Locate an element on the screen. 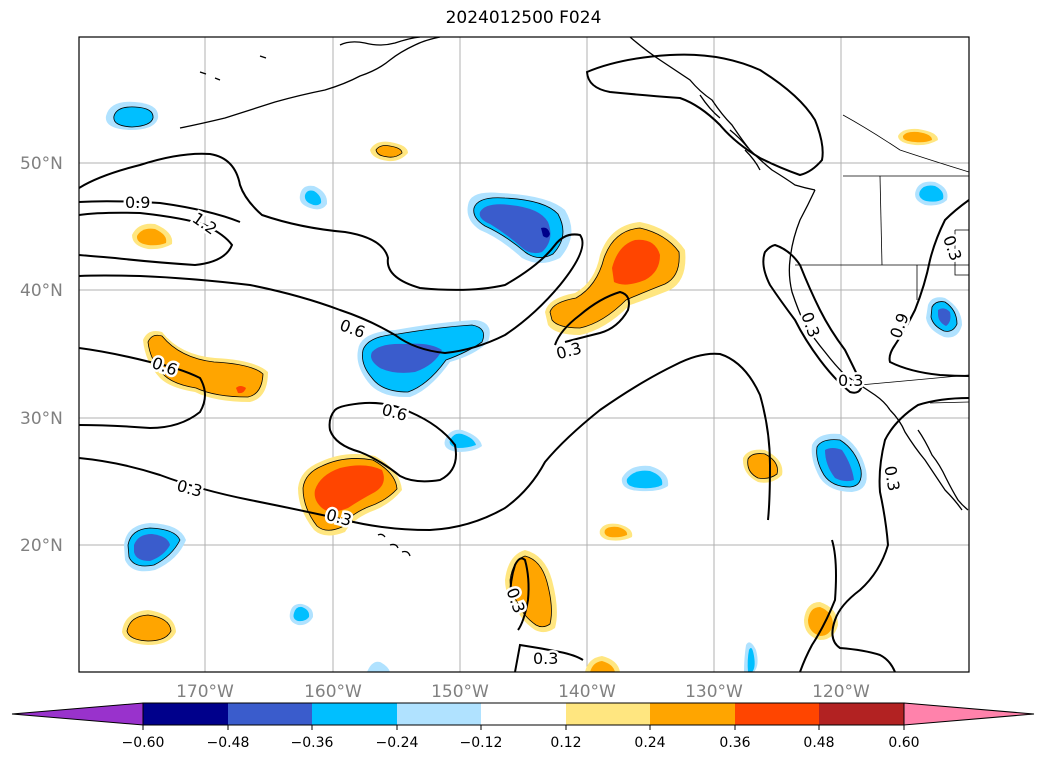 This screenshot has width=1047, height=765. colorbar-tick-label: 0.24 is located at coordinates (649, 743).